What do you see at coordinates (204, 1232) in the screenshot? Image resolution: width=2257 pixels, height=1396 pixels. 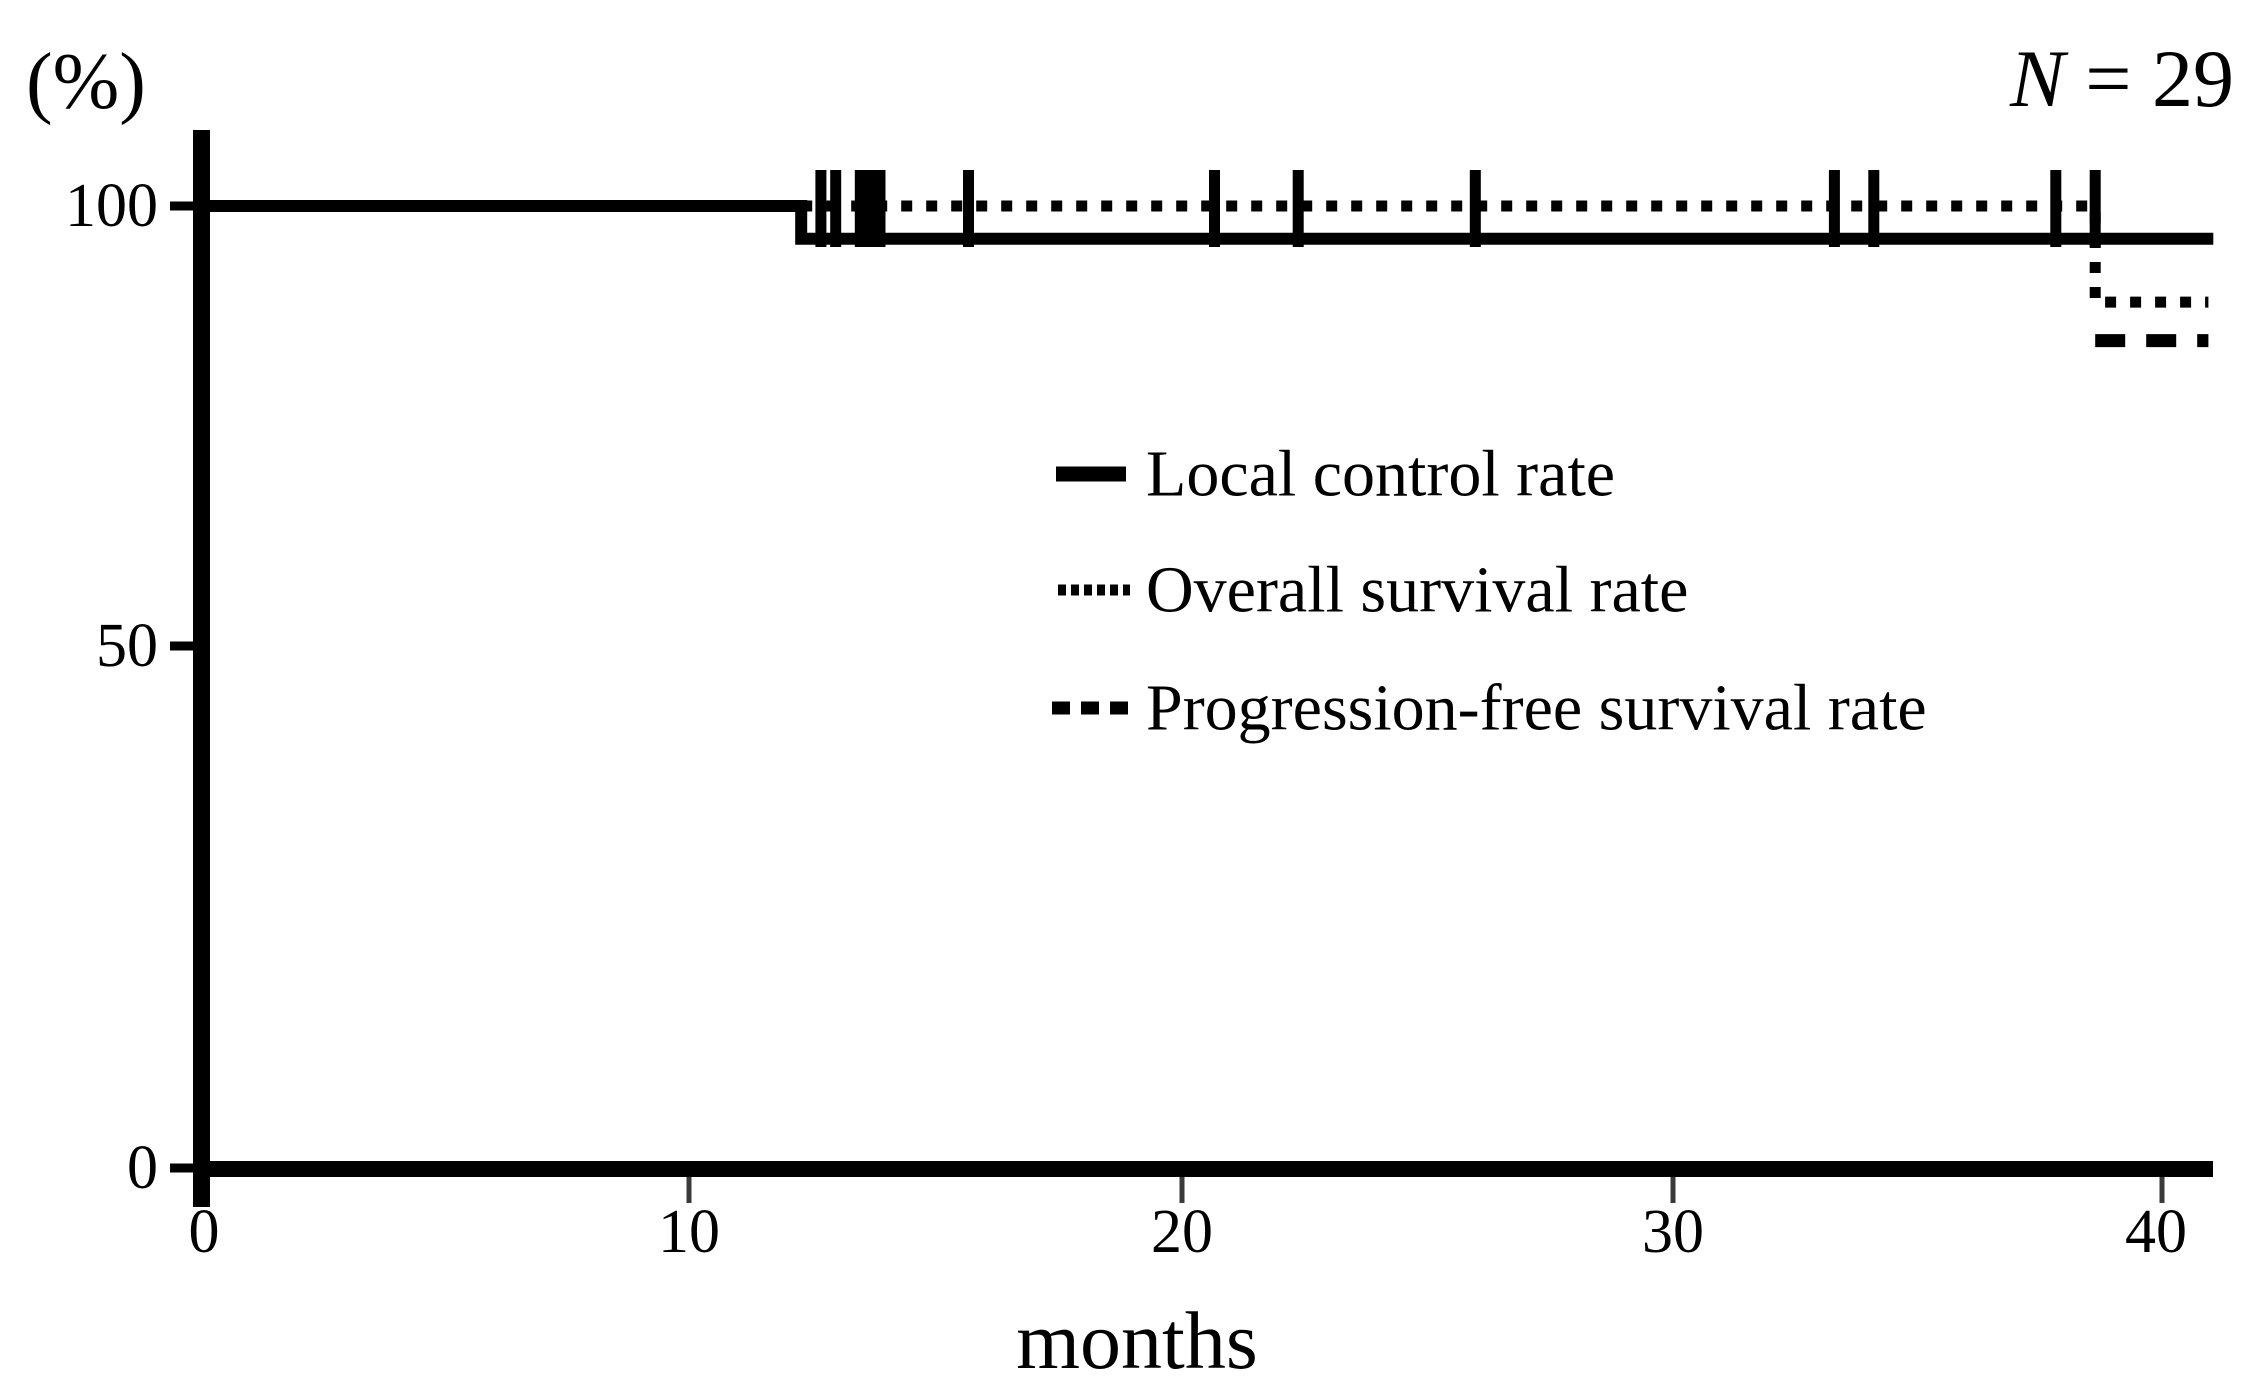 I see `x-tick-label-0: 0` at bounding box center [204, 1232].